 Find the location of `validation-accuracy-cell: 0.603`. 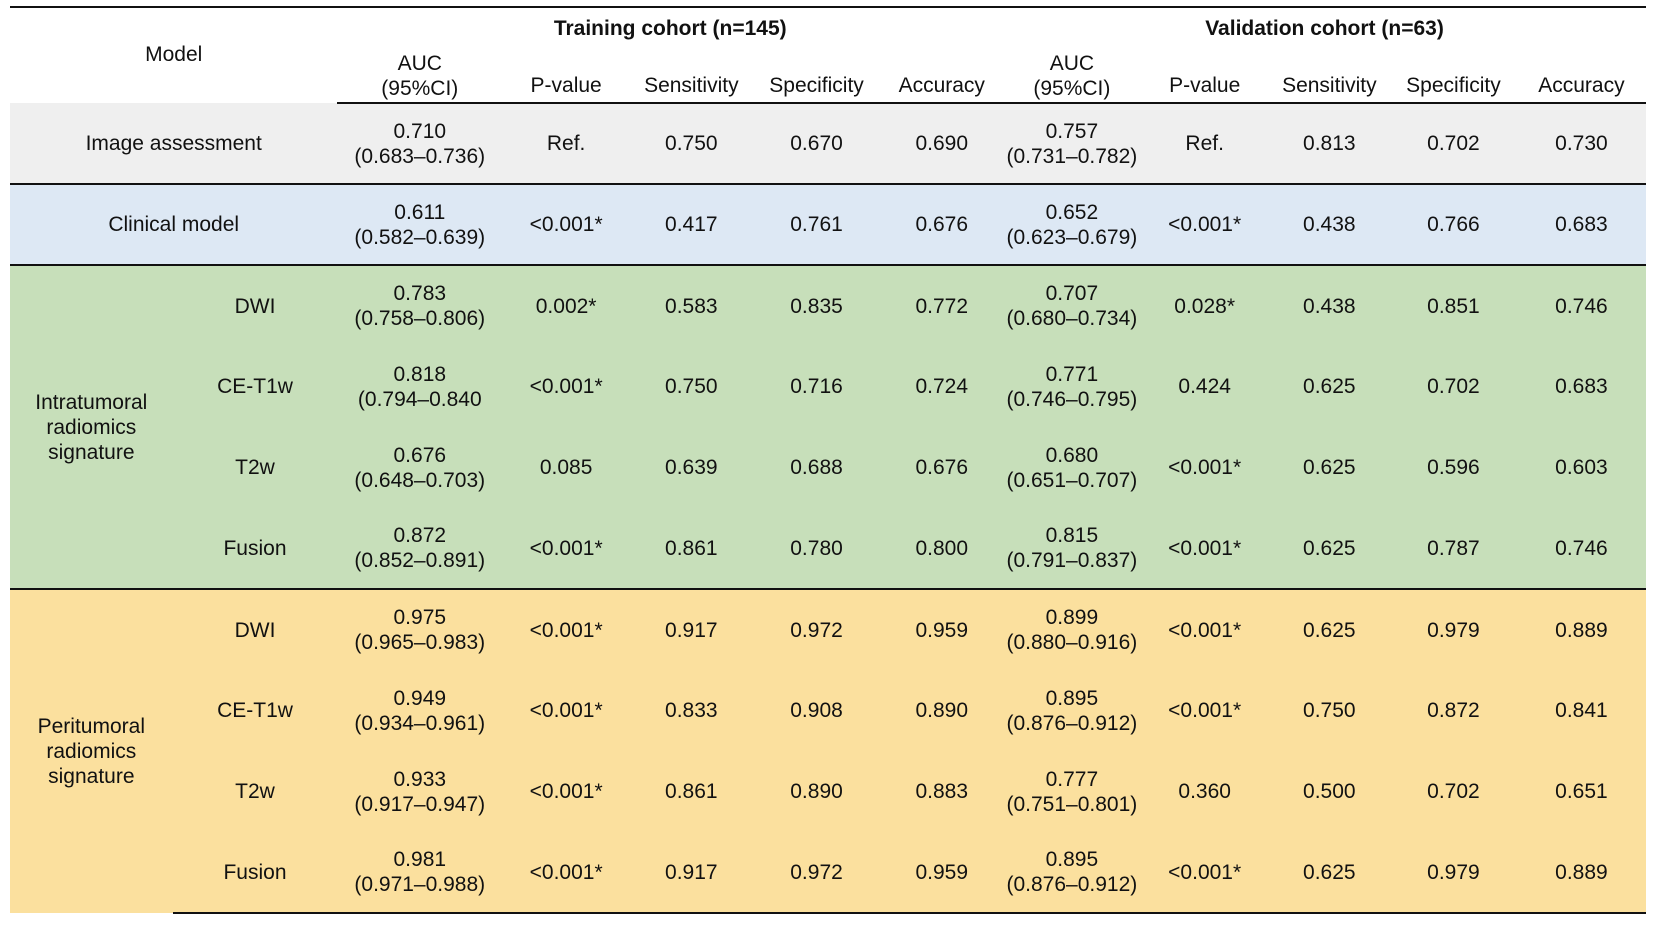

validation-accuracy-cell: 0.603 is located at coordinates (1581, 467).